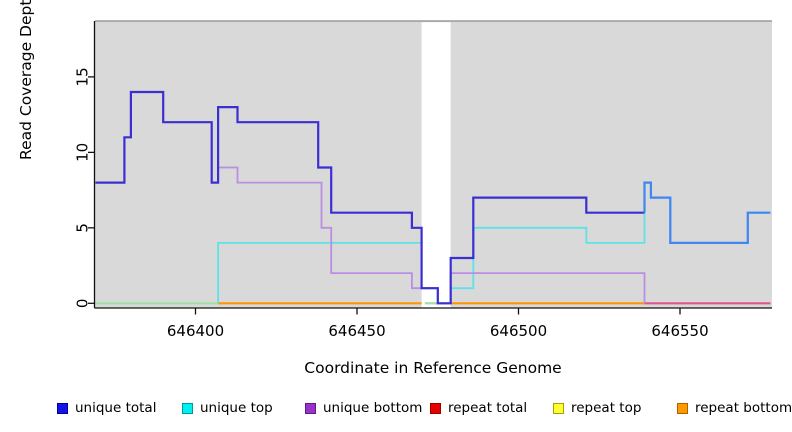 This screenshot has height=432, width=792. I want to click on x-axis-title-text: Coordinate in Reference Genome, so click(433, 368).